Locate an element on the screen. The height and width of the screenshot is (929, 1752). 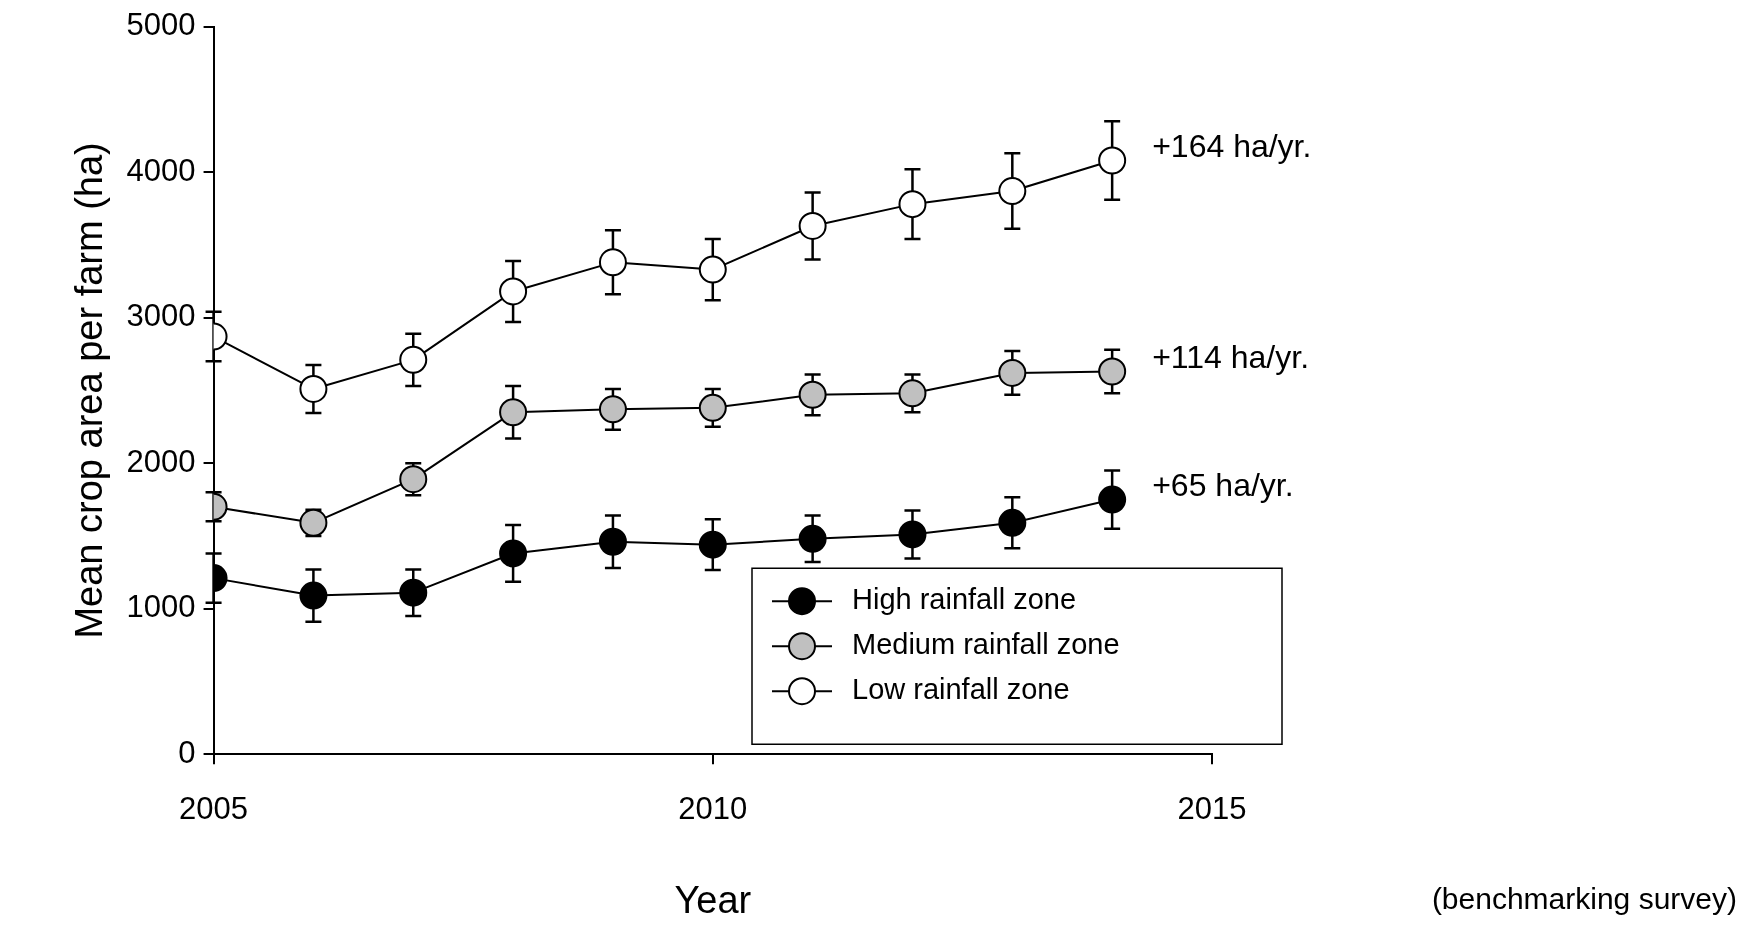
y-tick-label: 1000 is located at coordinates (161, 607).